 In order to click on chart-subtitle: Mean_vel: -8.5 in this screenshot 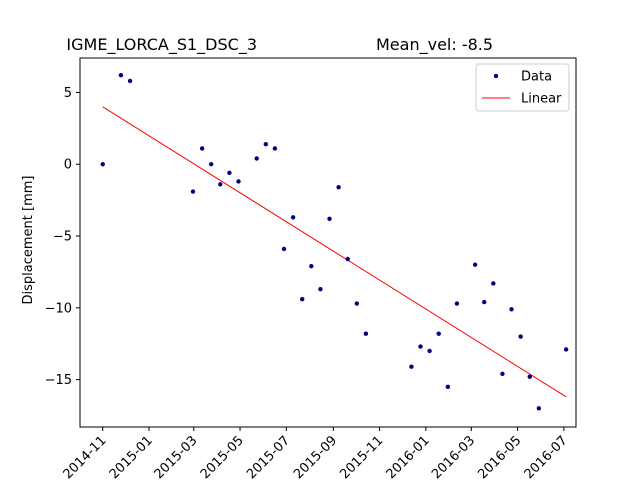, I will do `click(434, 45)`.